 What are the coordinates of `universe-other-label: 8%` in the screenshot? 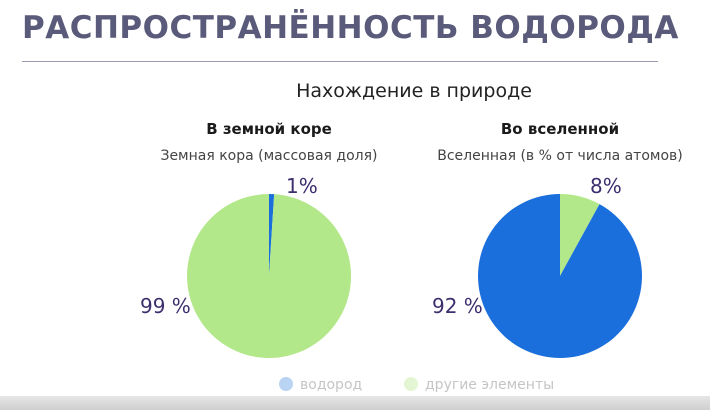 It's located at (606, 186).